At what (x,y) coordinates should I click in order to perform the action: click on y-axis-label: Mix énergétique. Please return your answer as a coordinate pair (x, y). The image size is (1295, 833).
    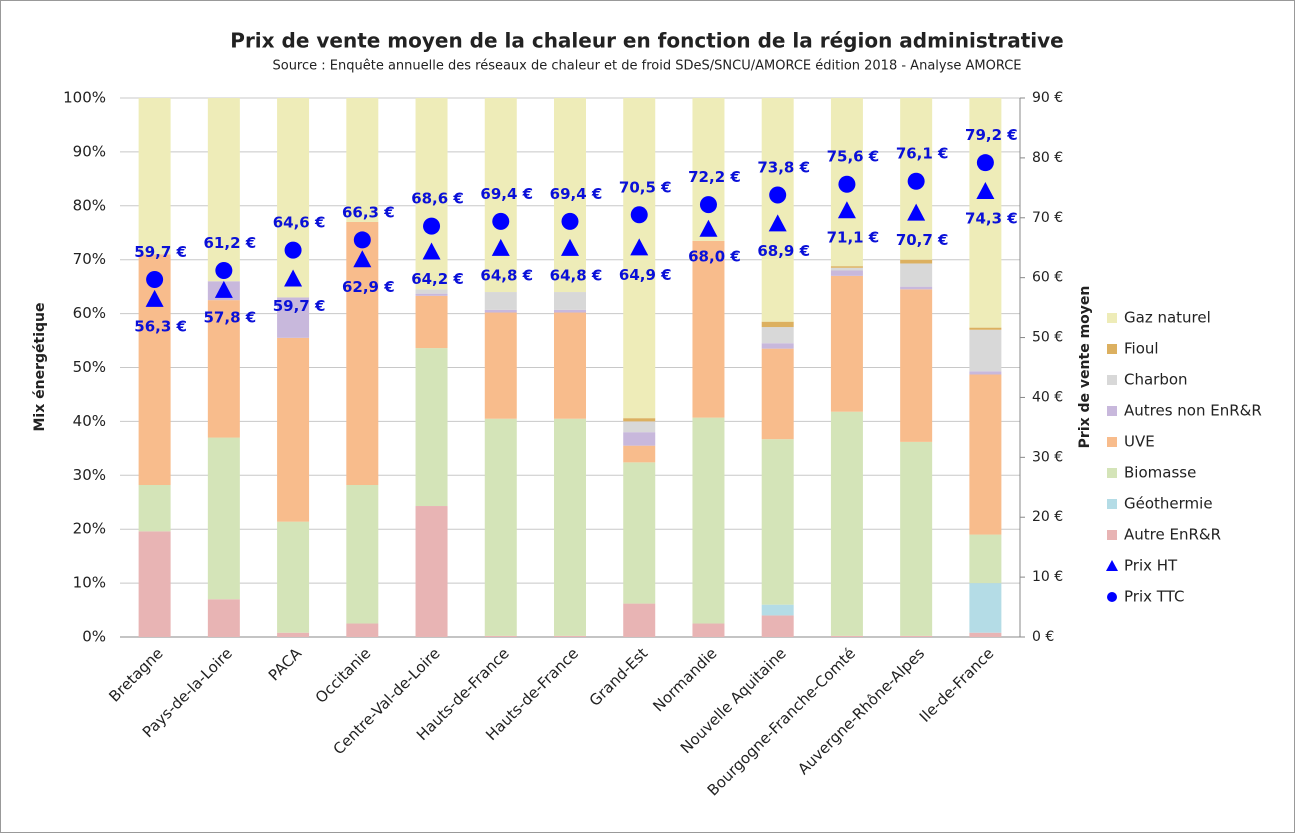
    Looking at the image, I should click on (40, 367).